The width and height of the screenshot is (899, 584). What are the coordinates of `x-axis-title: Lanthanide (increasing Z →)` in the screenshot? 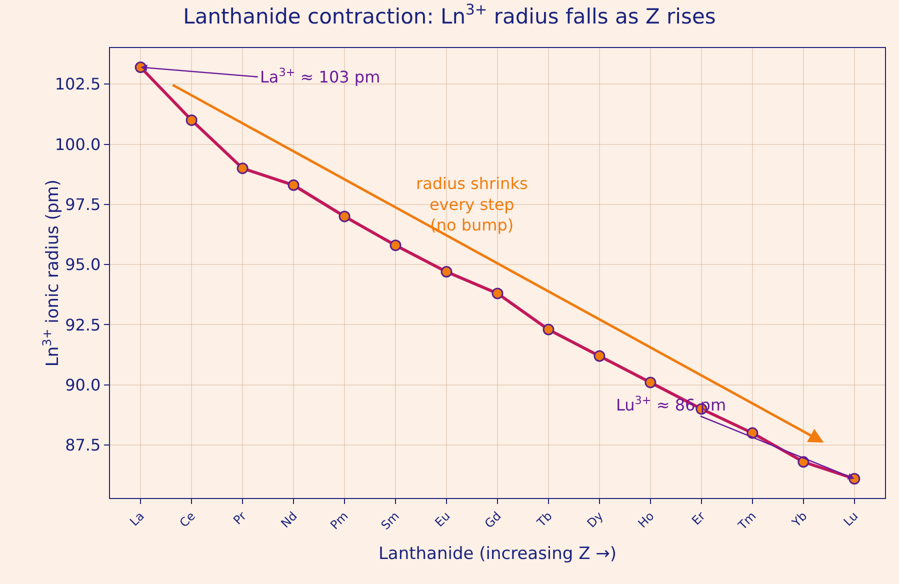 It's located at (497, 554).